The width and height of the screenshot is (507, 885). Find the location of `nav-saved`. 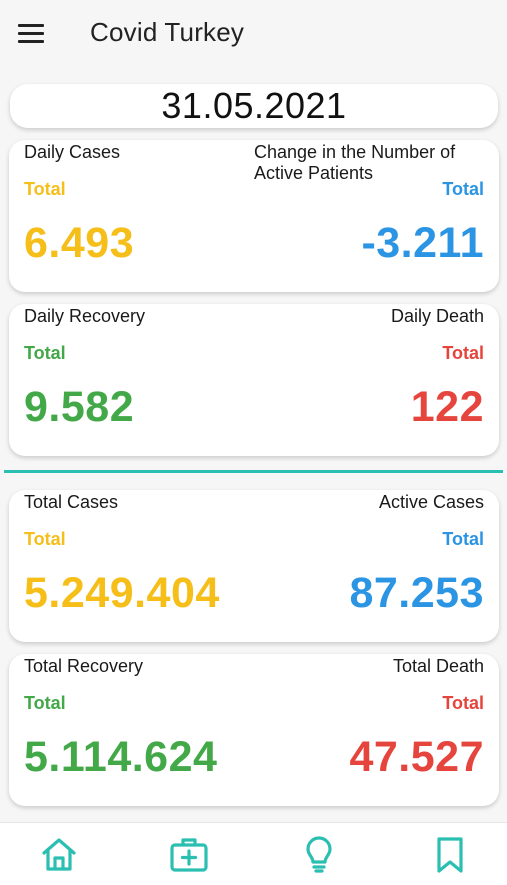

nav-saved is located at coordinates (450, 855).